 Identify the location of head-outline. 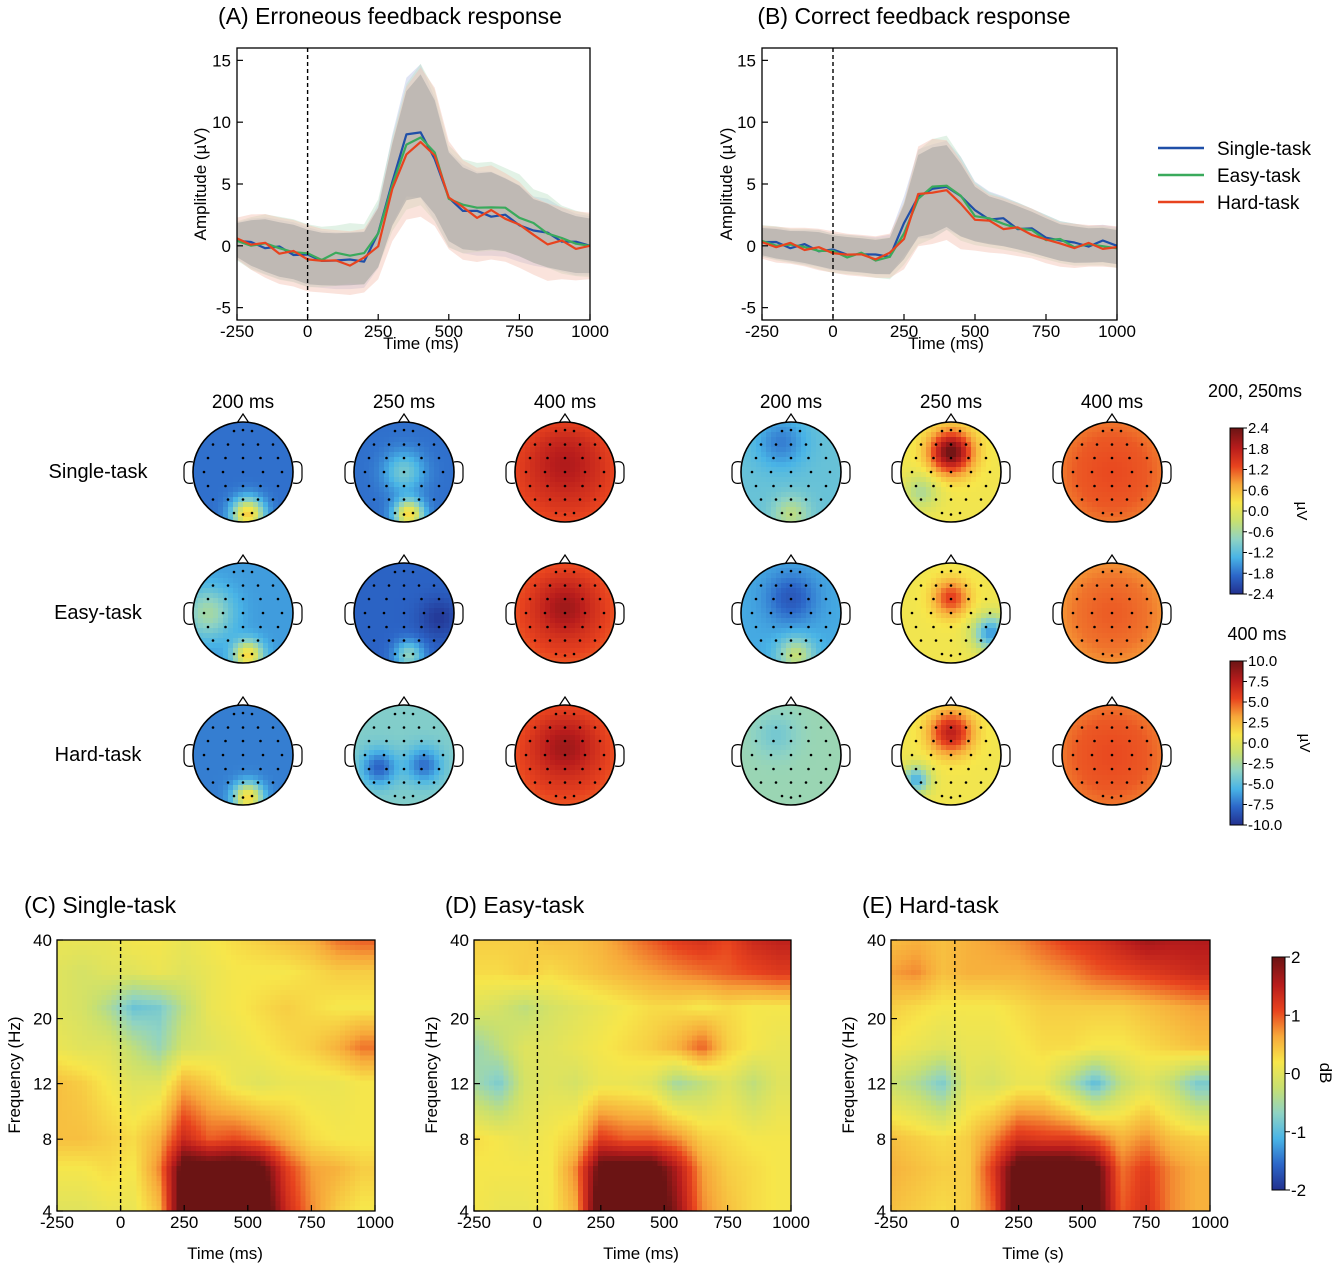
(404, 613).